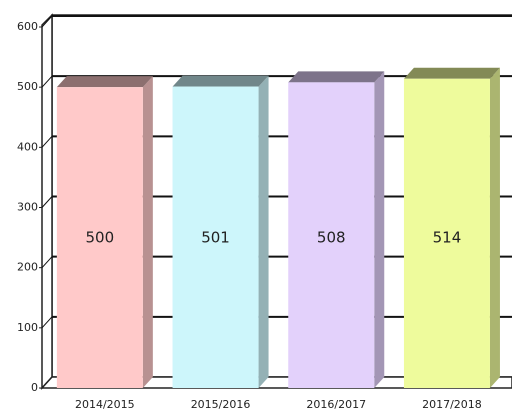  Describe the element at coordinates (27, 26) in the screenshot. I see `y-tick-label: 600` at that location.